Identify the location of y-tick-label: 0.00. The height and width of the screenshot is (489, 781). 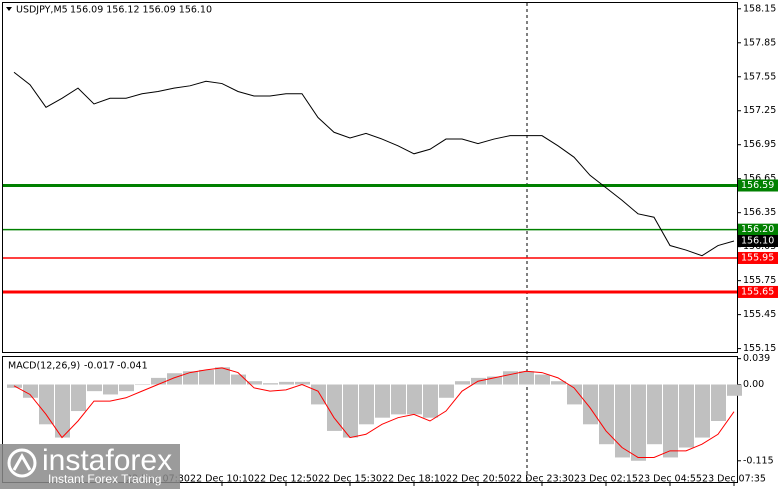
(753, 384).